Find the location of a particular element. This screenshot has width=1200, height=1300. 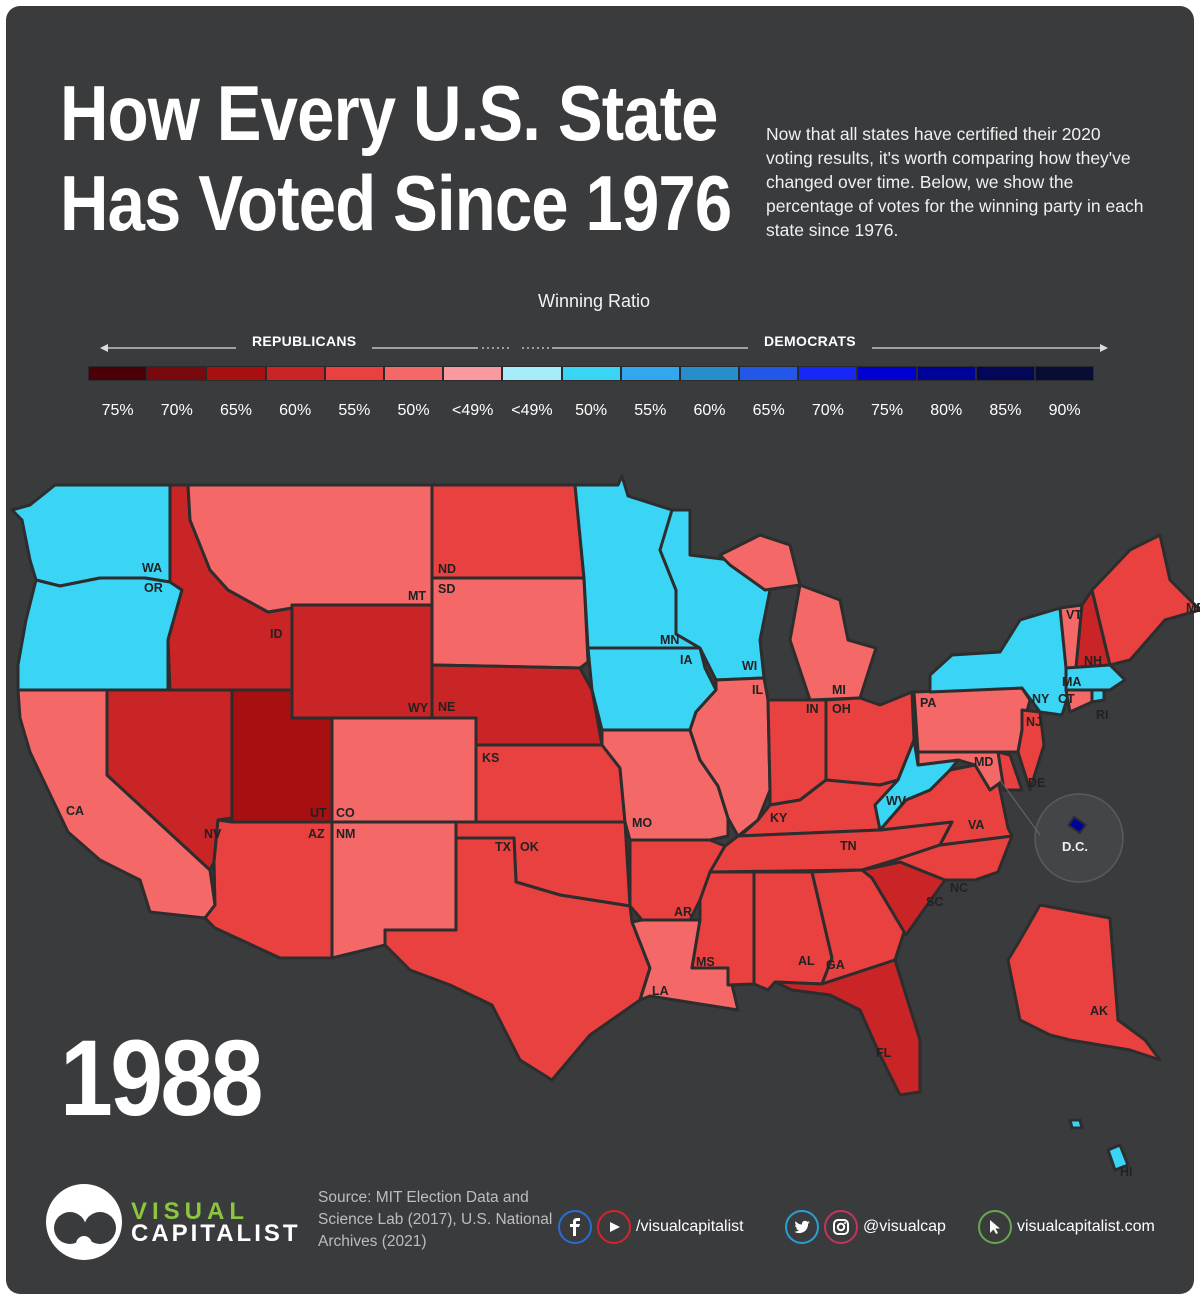

label-ct: CT is located at coordinates (1066, 699).